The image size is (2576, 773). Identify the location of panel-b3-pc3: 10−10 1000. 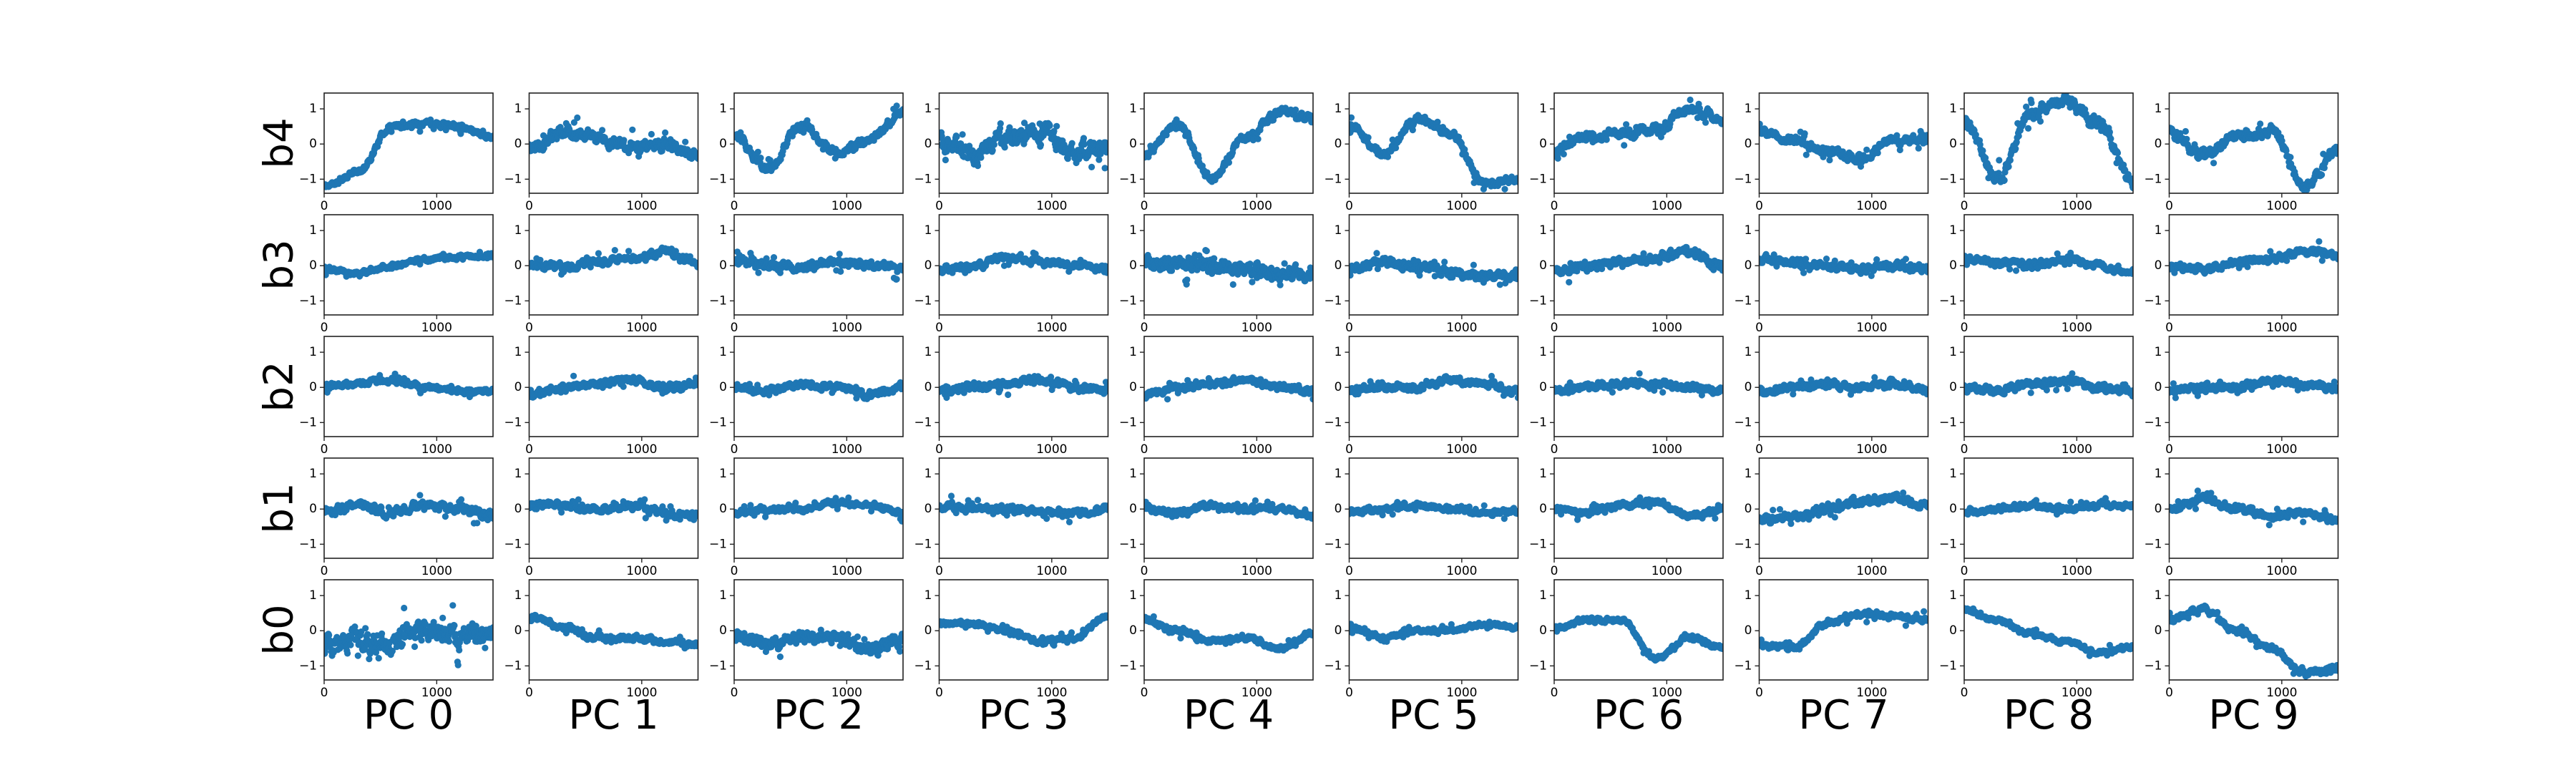
(1011, 274).